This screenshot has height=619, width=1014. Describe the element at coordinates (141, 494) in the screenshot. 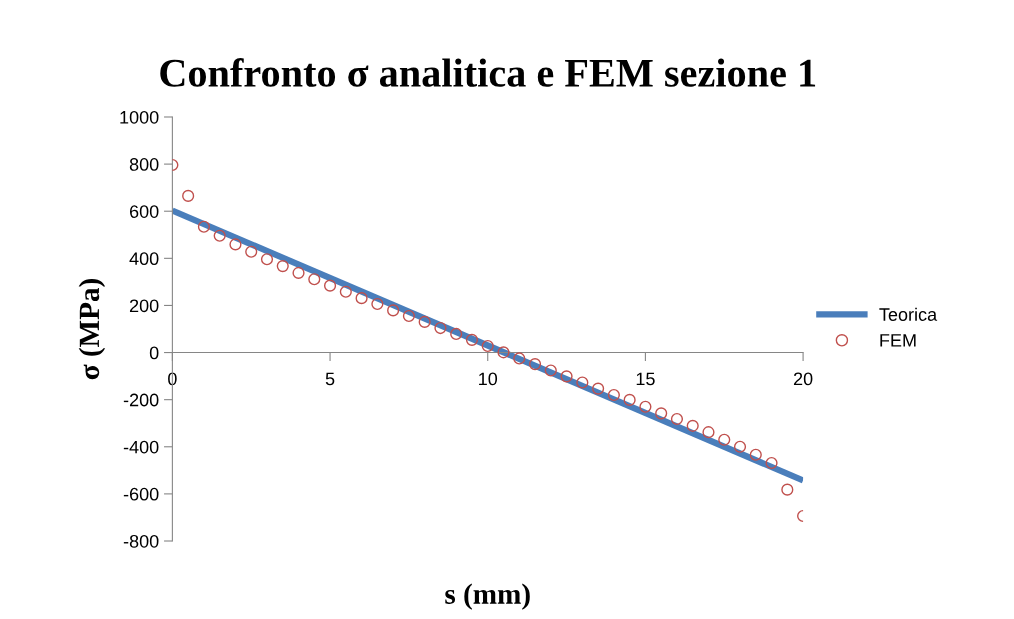

I see `y-tick-label: -600` at that location.